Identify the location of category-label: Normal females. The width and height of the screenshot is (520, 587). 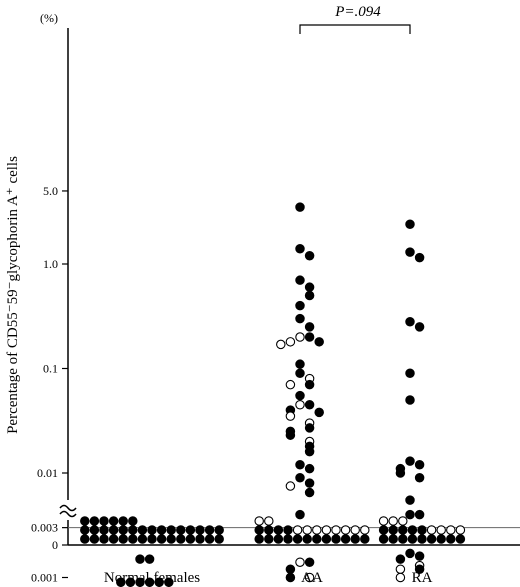
(152, 578).